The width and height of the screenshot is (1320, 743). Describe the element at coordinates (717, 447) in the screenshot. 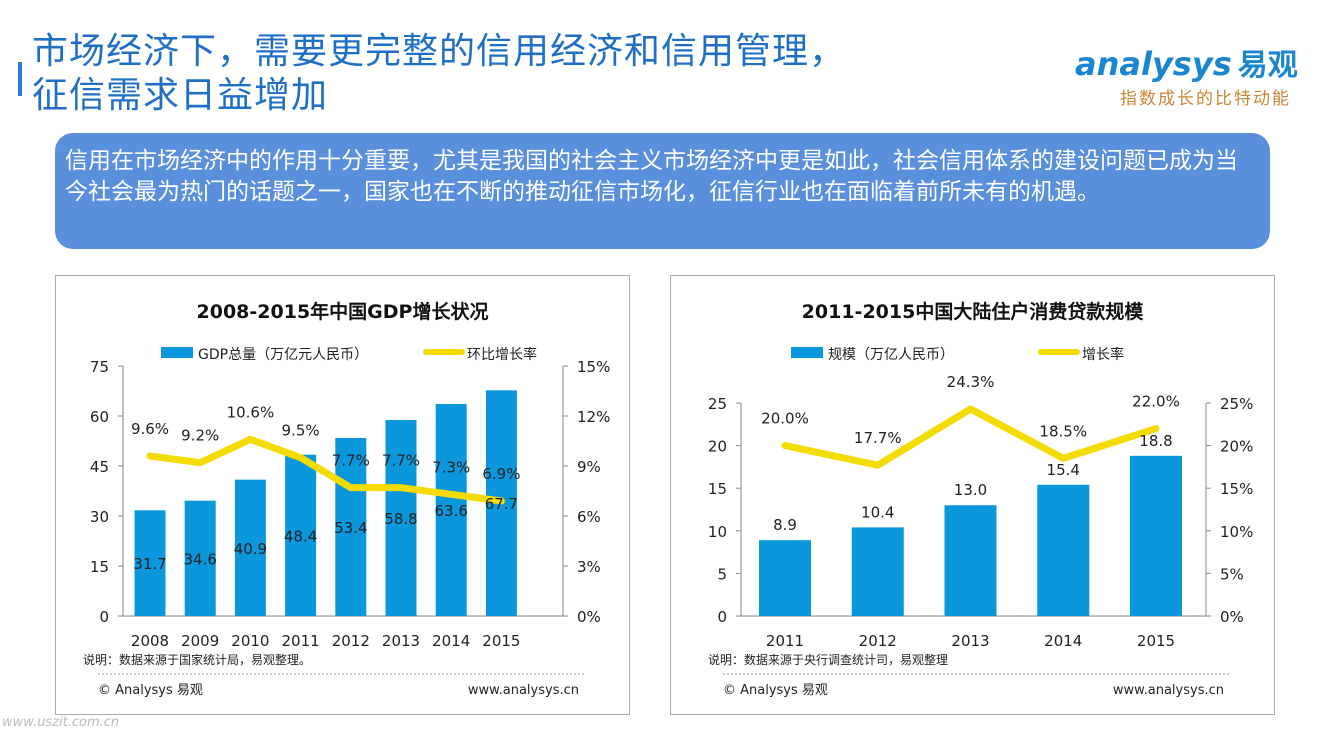

I see `y-tick-label: 20` at that location.